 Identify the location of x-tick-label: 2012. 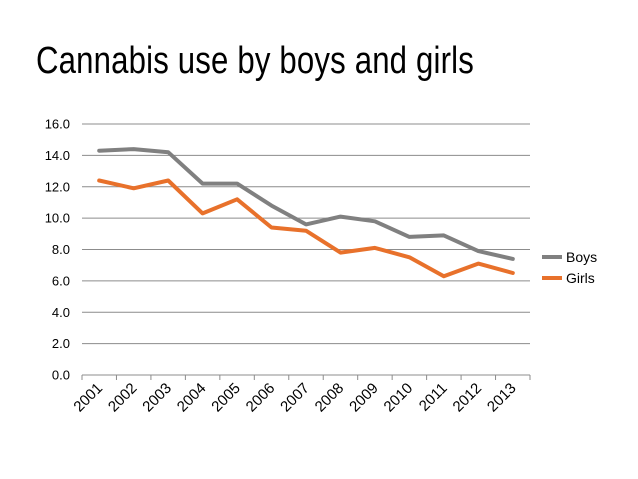
(468, 398).